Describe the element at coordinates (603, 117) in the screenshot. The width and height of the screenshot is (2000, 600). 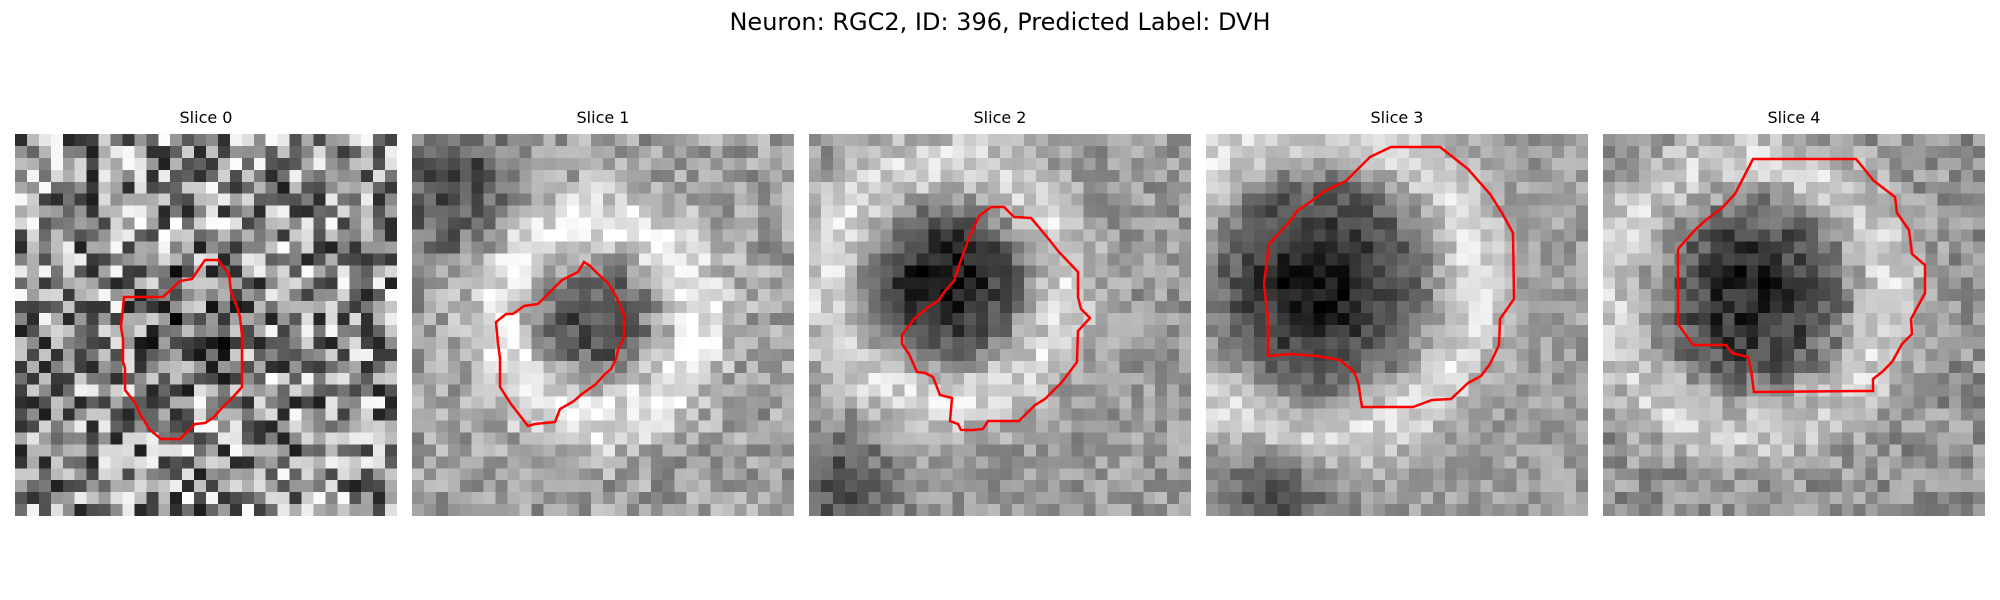
I see `slice-title-1: Slice 1` at that location.